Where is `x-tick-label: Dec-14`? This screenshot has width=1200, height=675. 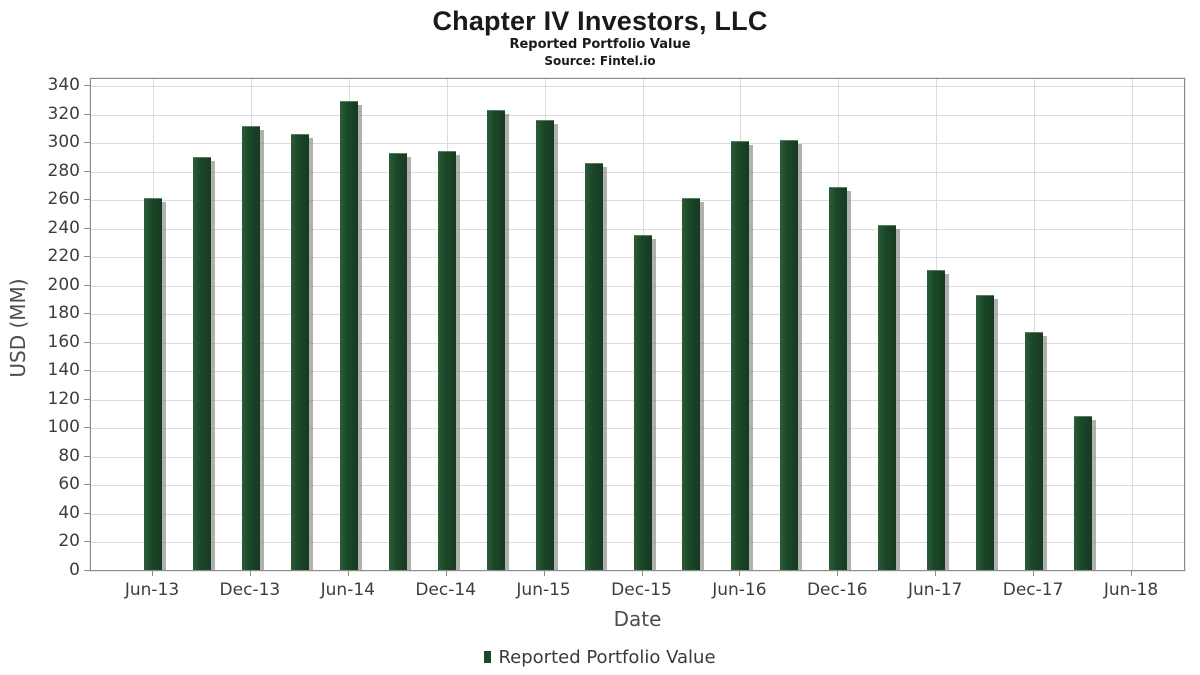 x-tick-label: Dec-14 is located at coordinates (446, 590).